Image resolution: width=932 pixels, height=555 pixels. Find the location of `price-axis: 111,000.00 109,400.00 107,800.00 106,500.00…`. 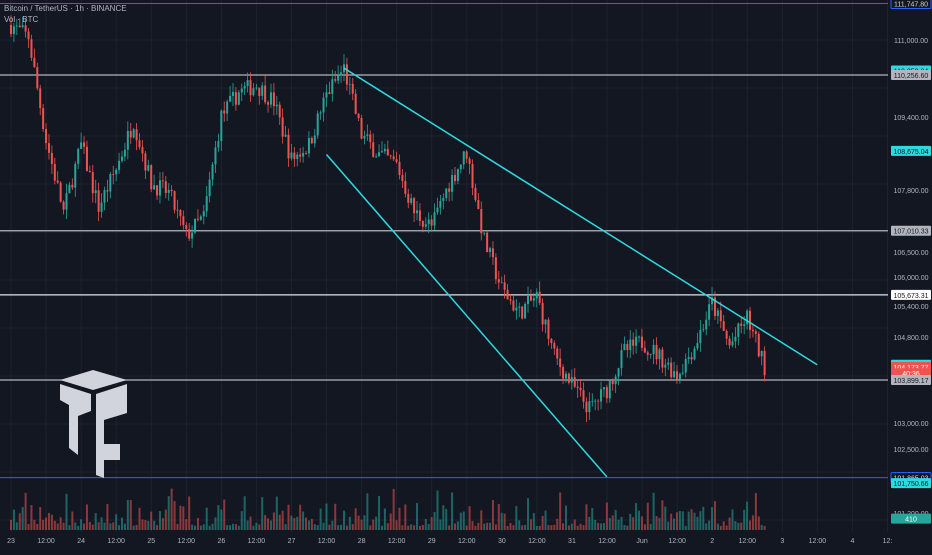

price-axis: 111,000.00 109,400.00 107,800.00 106,500.00… is located at coordinates (911, 266).